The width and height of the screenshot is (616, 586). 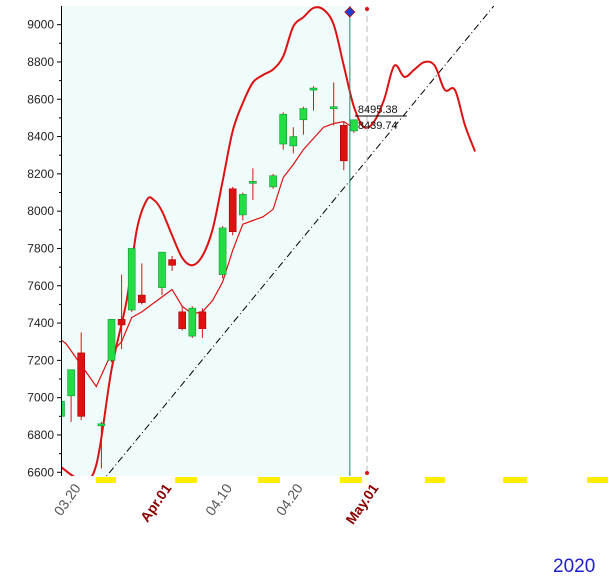 I want to click on y-tick-label: 7600, so click(x=40, y=286).